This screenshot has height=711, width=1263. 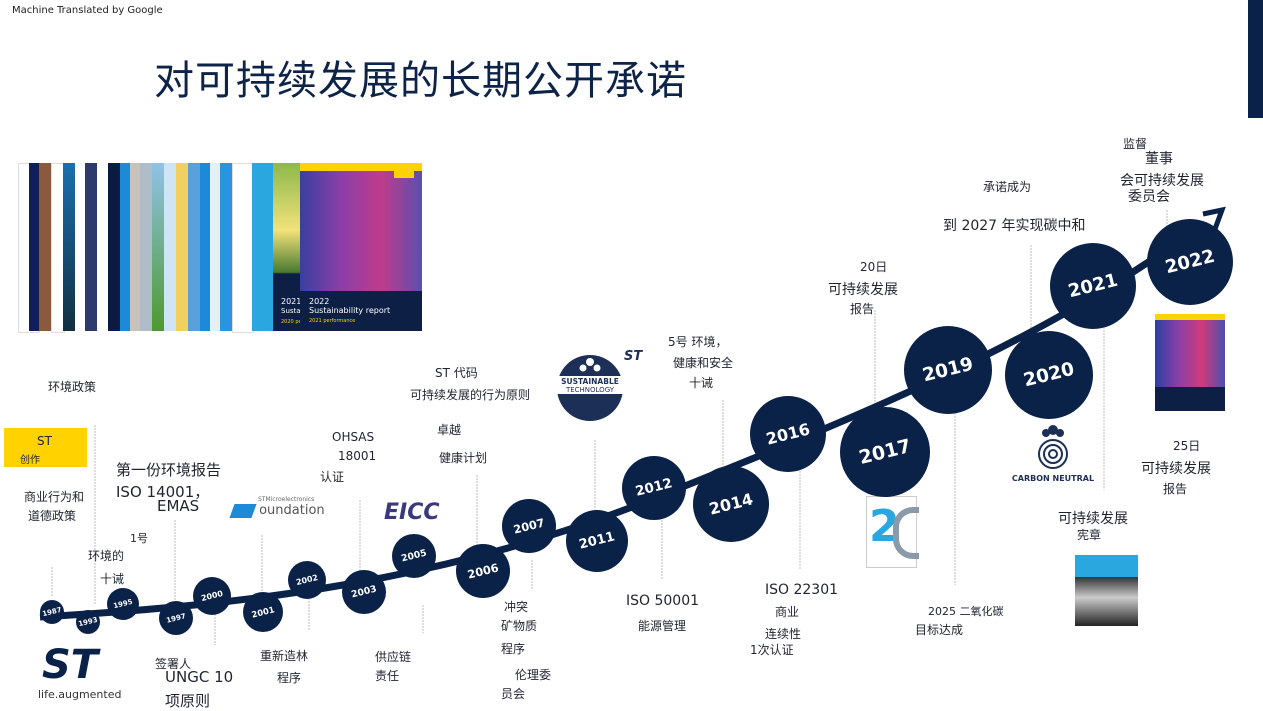 What do you see at coordinates (885, 452) in the screenshot?
I see `year-circle-2017` at bounding box center [885, 452].